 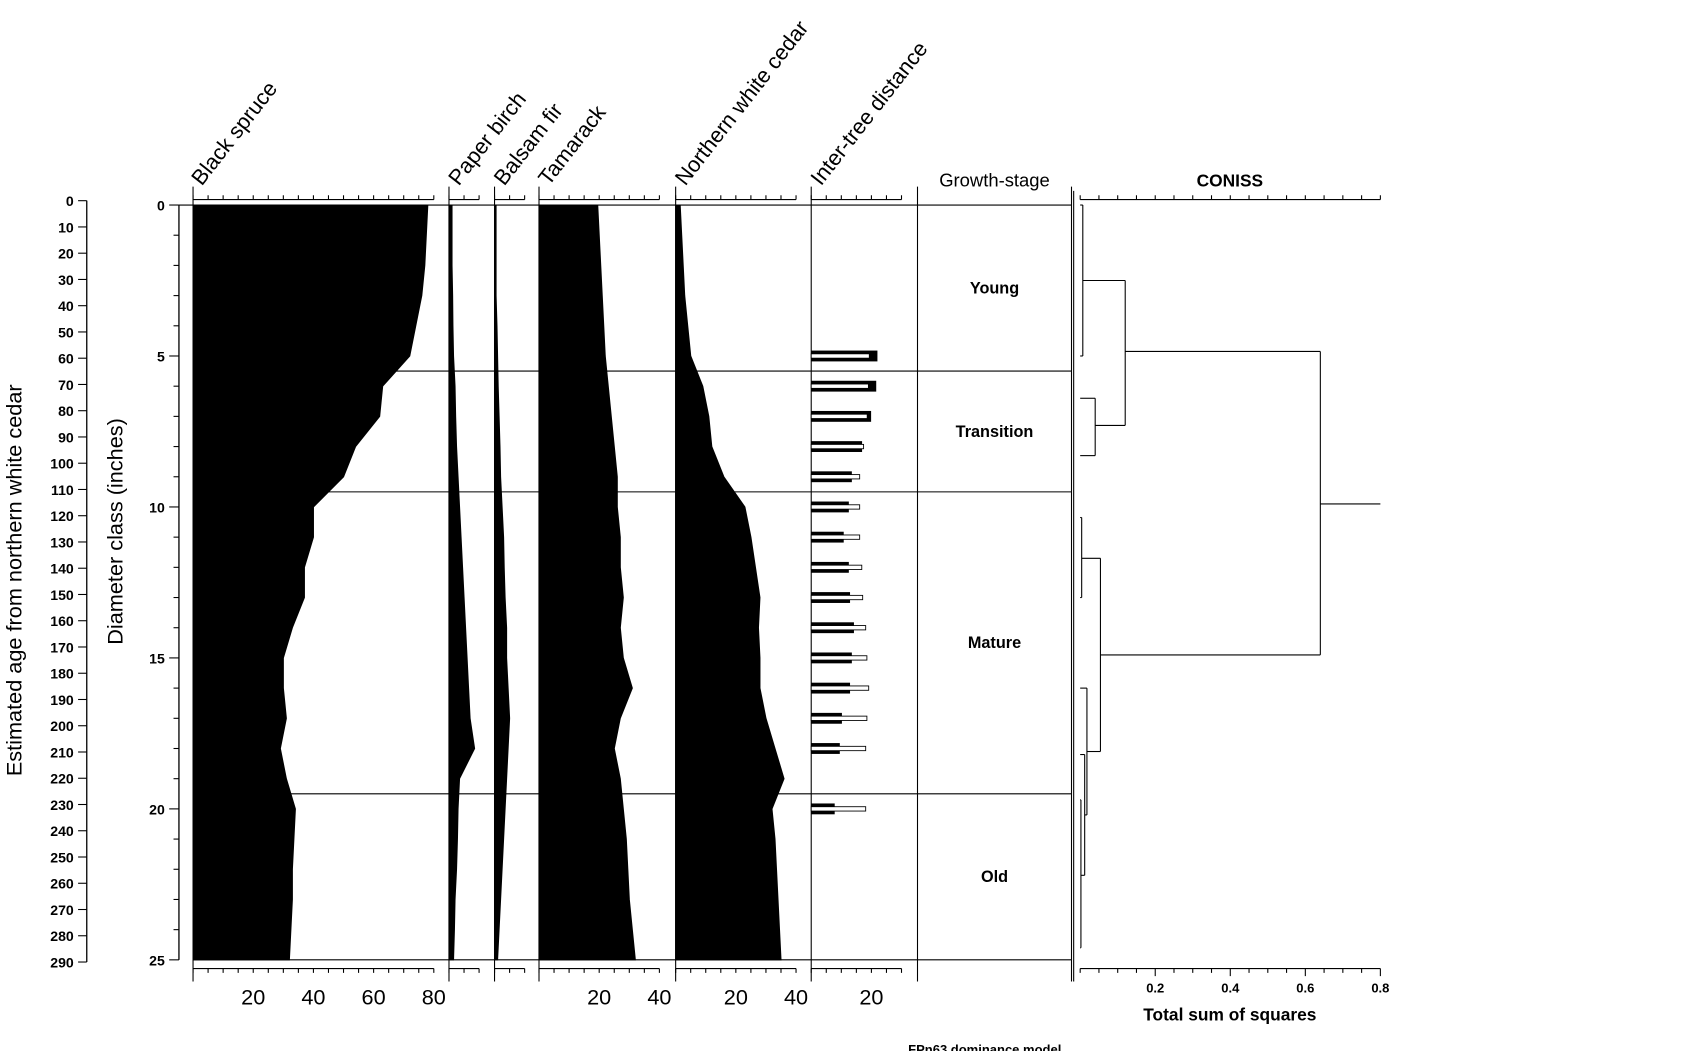 What do you see at coordinates (161, 356) in the screenshot?
I see `diameter-tick-label: 5` at bounding box center [161, 356].